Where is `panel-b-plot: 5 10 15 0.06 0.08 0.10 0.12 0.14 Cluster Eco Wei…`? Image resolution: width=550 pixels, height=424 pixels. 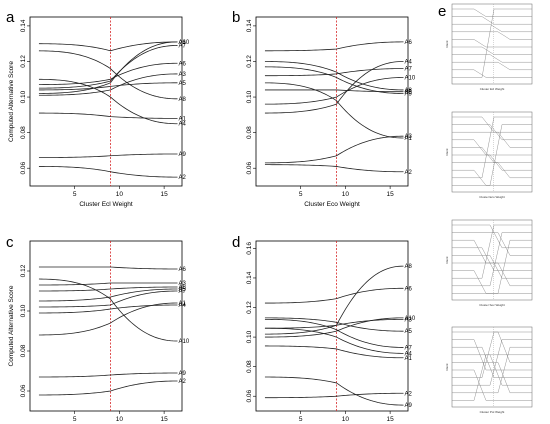
panel-b-plot: 5 10 15 0.06 0.08 0.10 0.12 0.14 Cluster Eco Wei… is located at coordinates (331, 112).